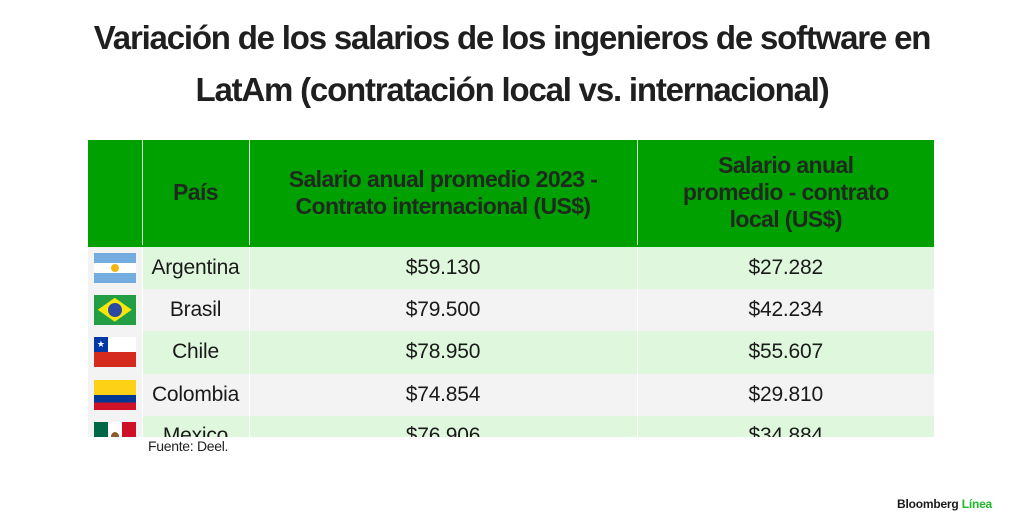 This screenshot has height=512, width=1024. Describe the element at coordinates (196, 193) in the screenshot. I see `header-country: País` at that location.